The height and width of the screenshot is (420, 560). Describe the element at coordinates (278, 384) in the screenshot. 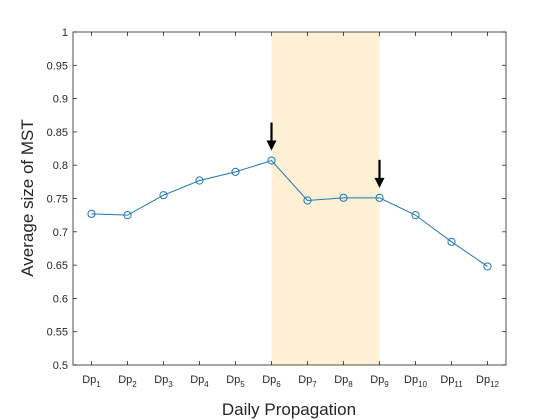

I see `x-tick-subscript: 6` at that location.